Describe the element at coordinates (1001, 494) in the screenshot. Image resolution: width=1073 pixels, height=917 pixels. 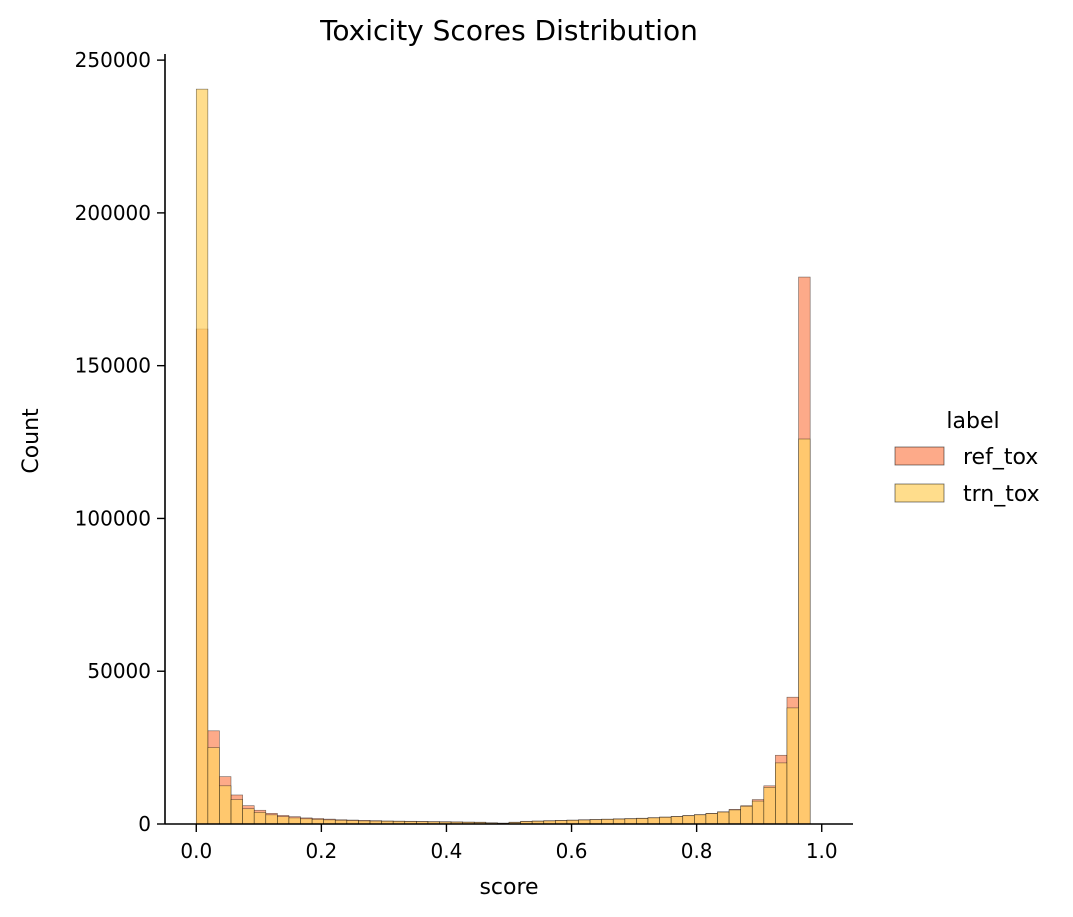
I see `legend-label-trn_tox: trn_tox` at that location.